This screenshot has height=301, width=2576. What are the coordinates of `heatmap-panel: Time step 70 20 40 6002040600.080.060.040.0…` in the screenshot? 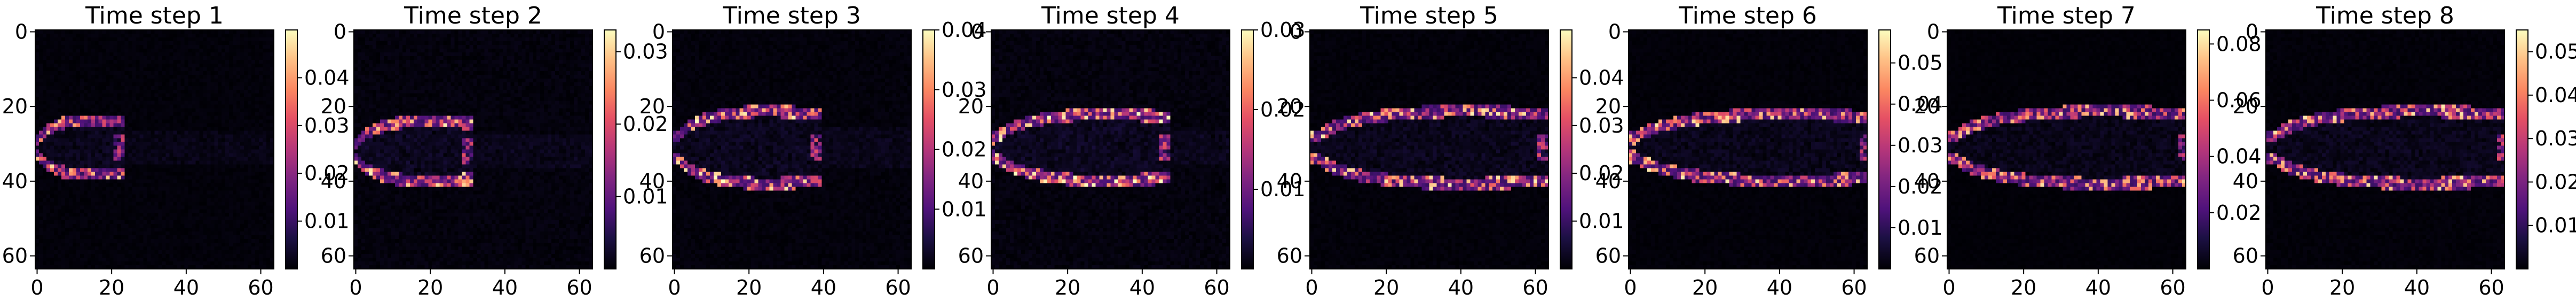 It's located at (2088, 150).